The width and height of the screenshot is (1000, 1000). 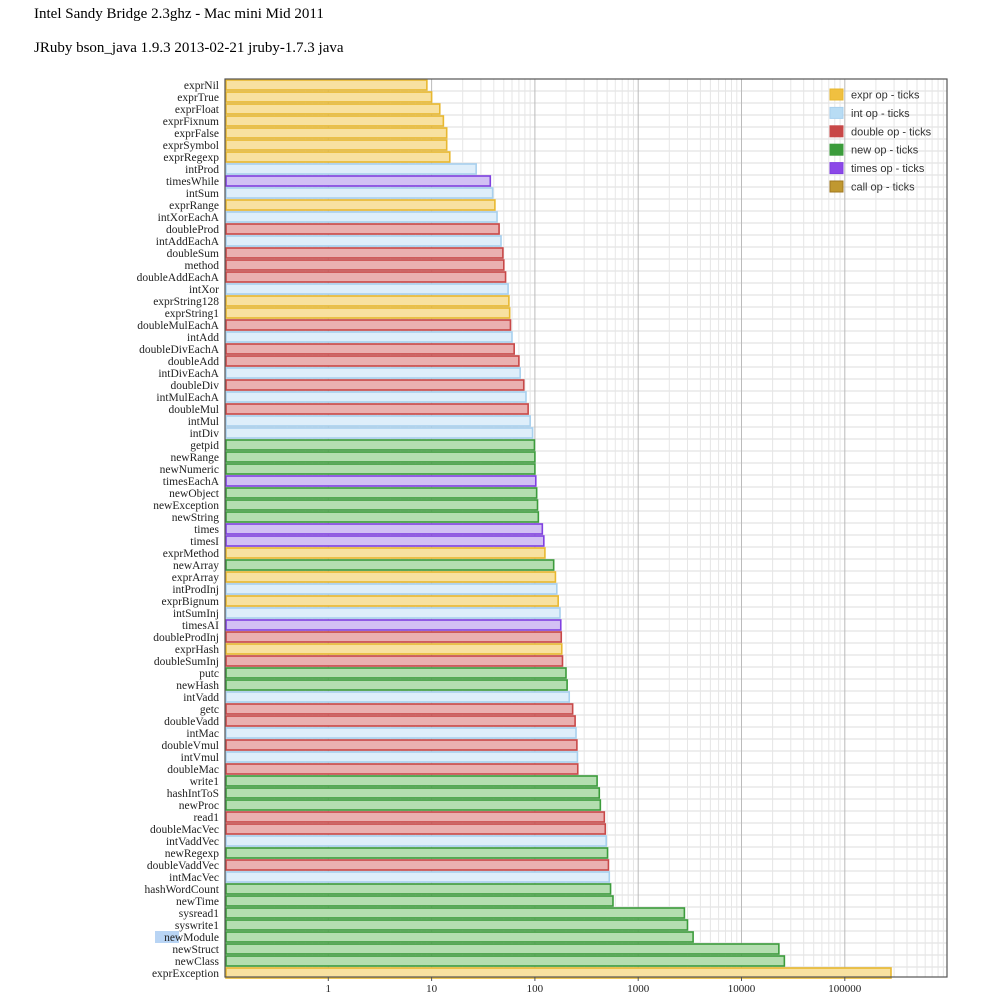 What do you see at coordinates (505, 961) in the screenshot?
I see `bar-newClass` at bounding box center [505, 961].